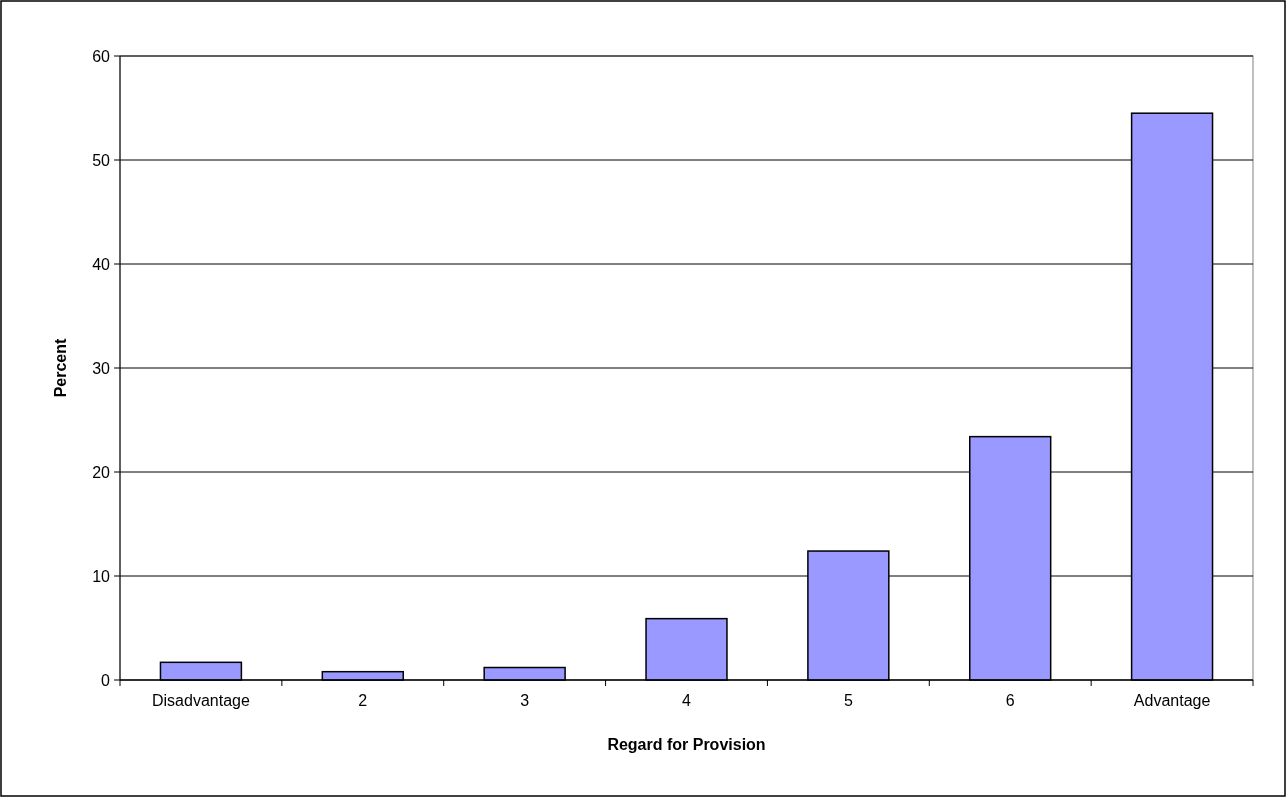 This screenshot has width=1286, height=797. Describe the element at coordinates (101, 576) in the screenshot. I see `y-tick-label: 10` at that location.